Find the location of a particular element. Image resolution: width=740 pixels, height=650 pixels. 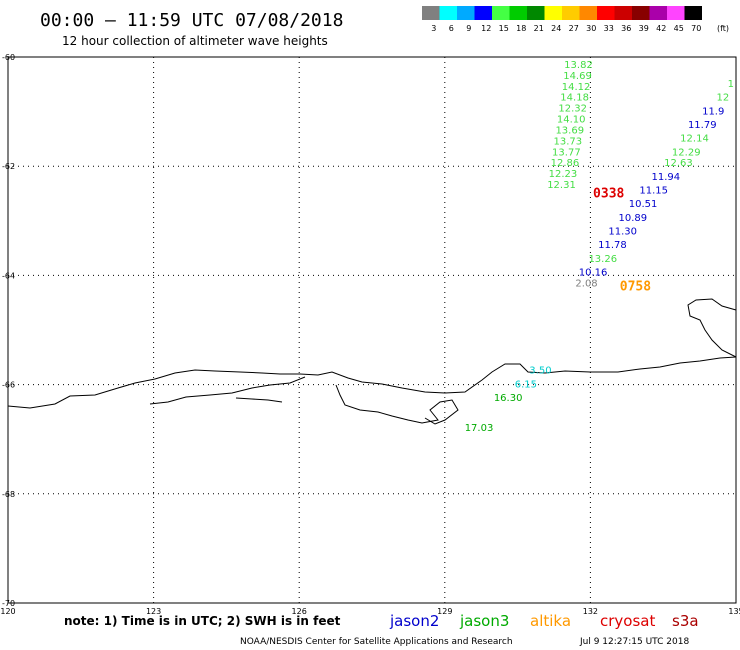

legend-label-15: 15 is located at coordinates (504, 28).